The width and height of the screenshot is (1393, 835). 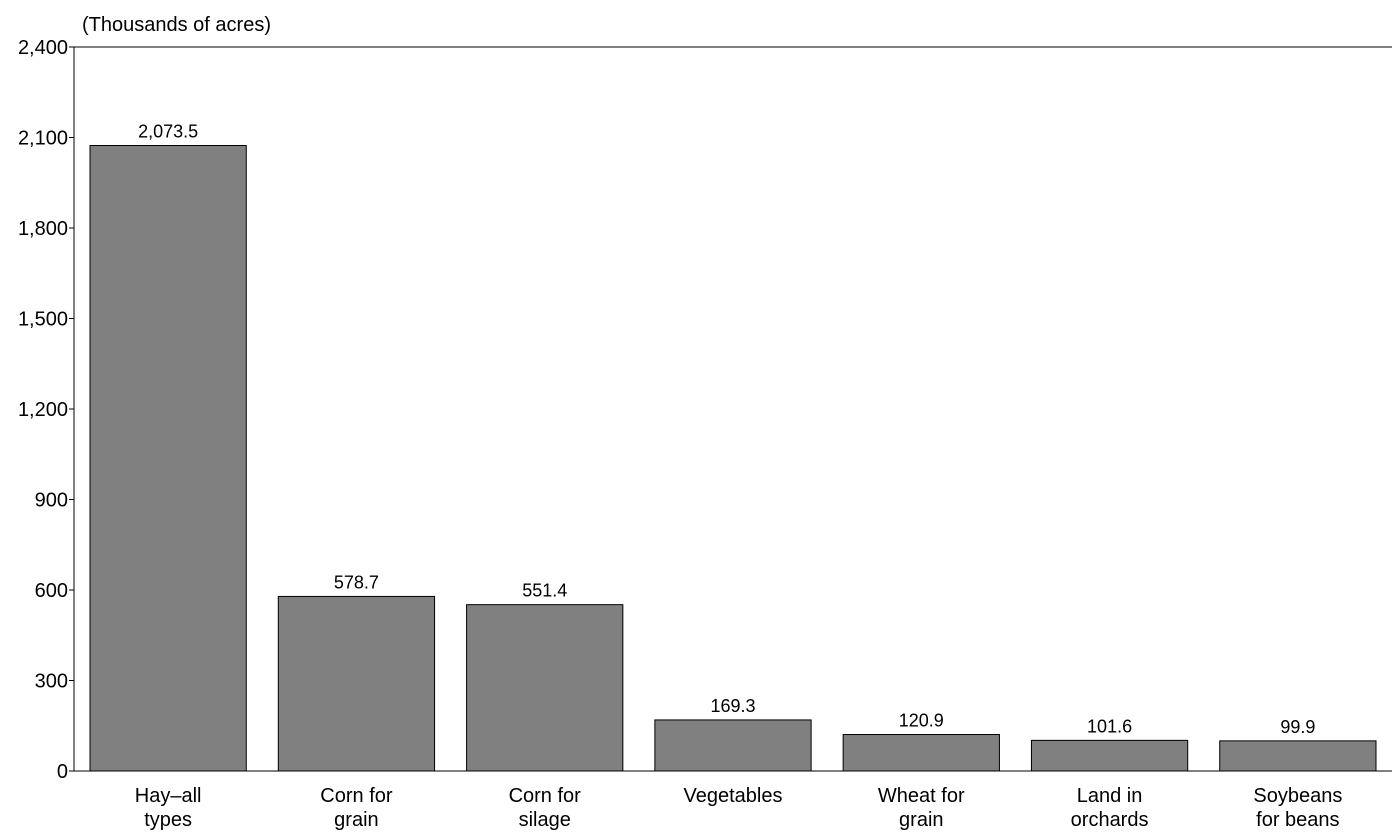 What do you see at coordinates (545, 808) in the screenshot?
I see `category-label: Corn for silage` at bounding box center [545, 808].